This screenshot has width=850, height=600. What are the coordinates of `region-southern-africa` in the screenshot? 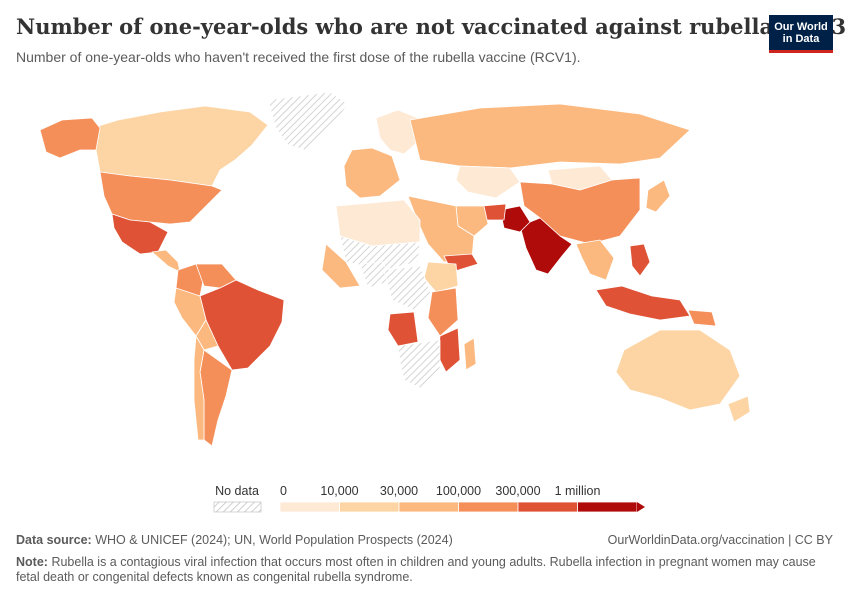 It's located at (419, 364).